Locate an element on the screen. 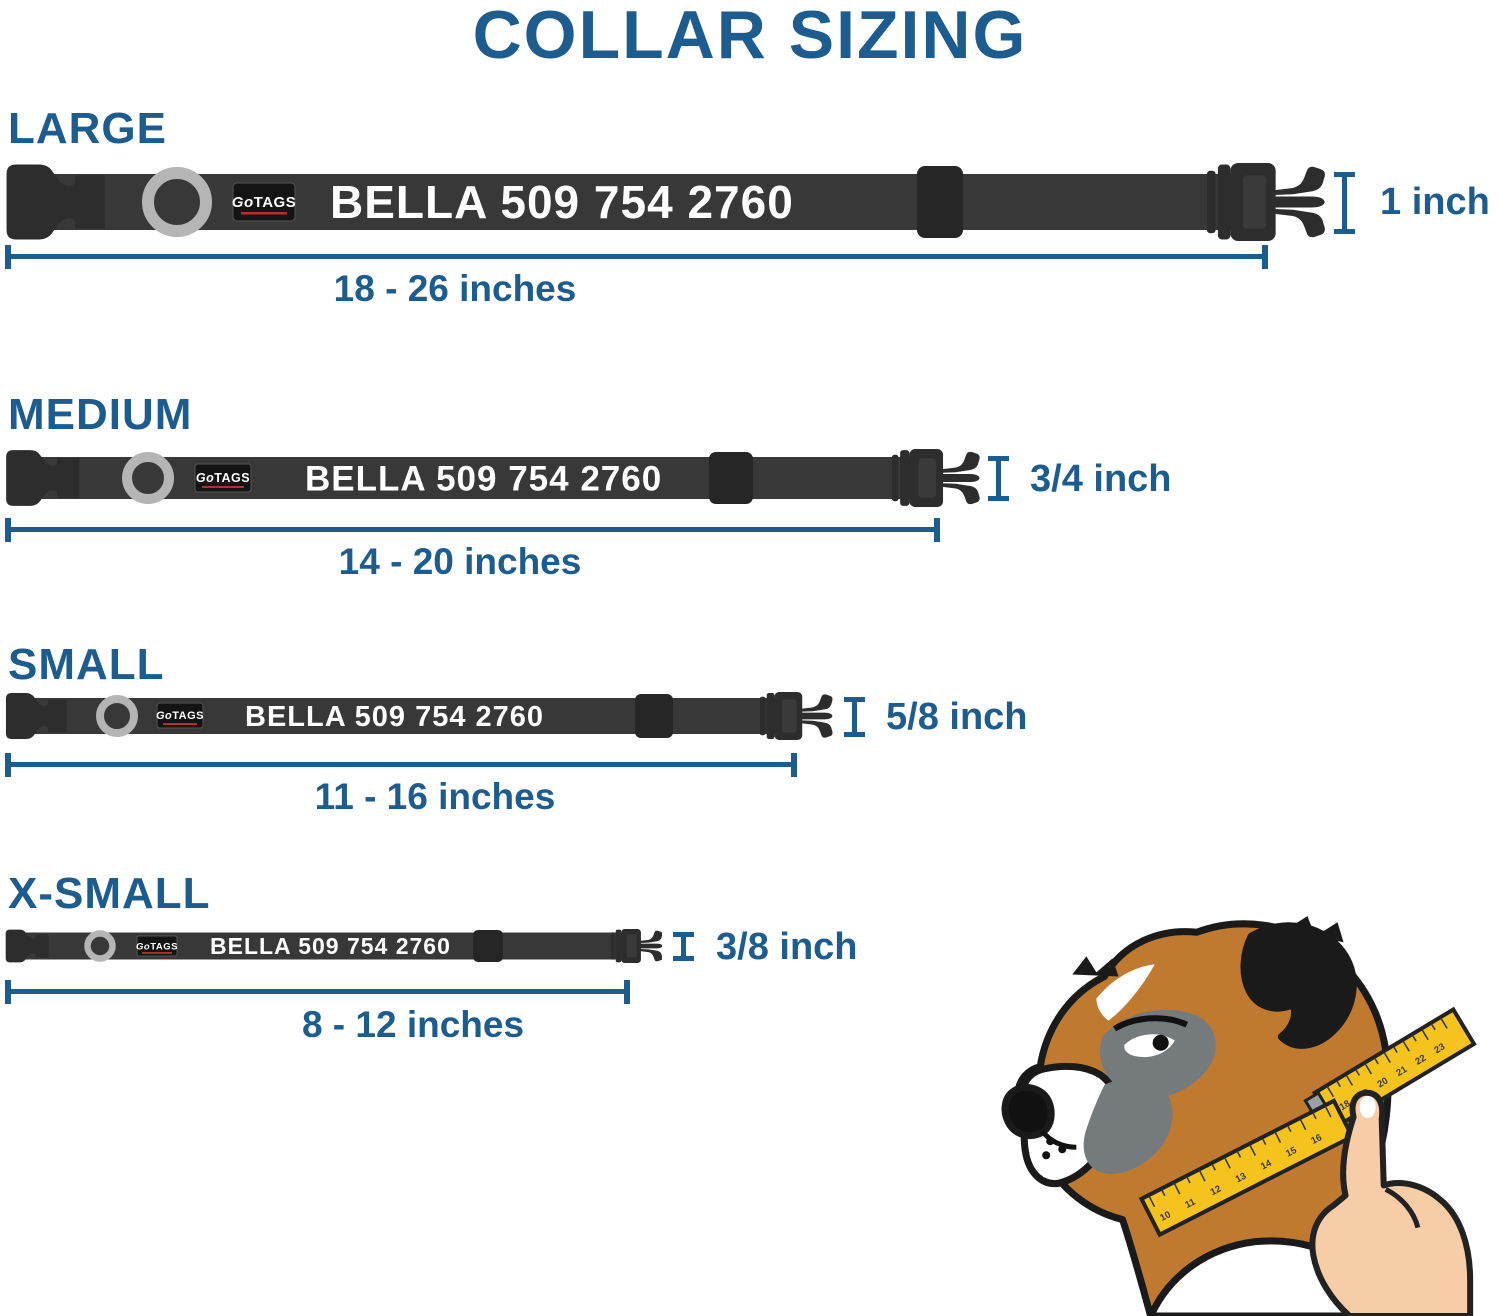 The width and height of the screenshot is (1500, 1316). collar-graphic-large: GoTAGS BELLA 509 754 2760 is located at coordinates (665, 202).